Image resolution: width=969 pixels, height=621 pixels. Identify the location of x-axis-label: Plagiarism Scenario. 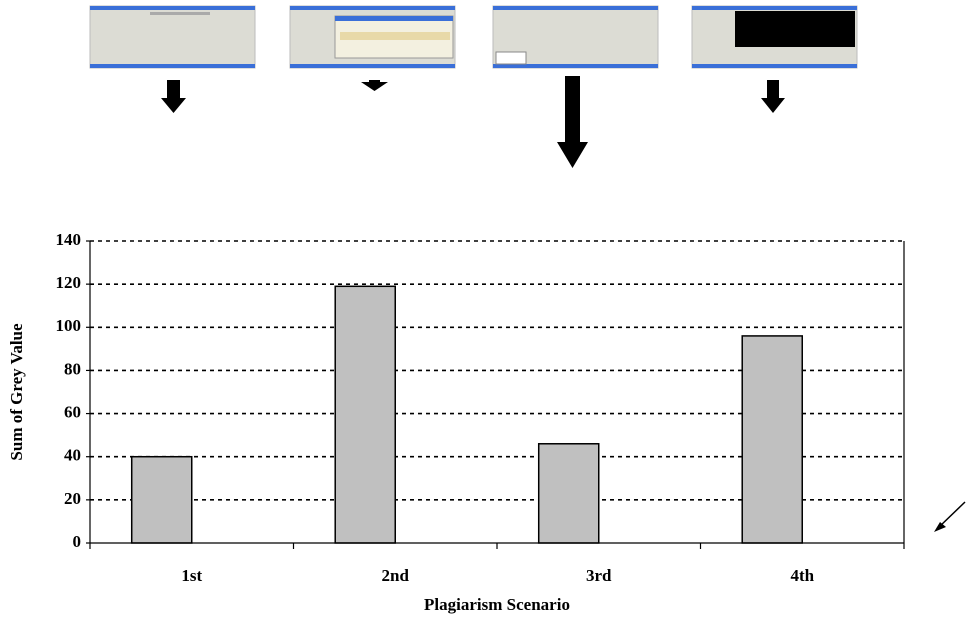
(497, 604).